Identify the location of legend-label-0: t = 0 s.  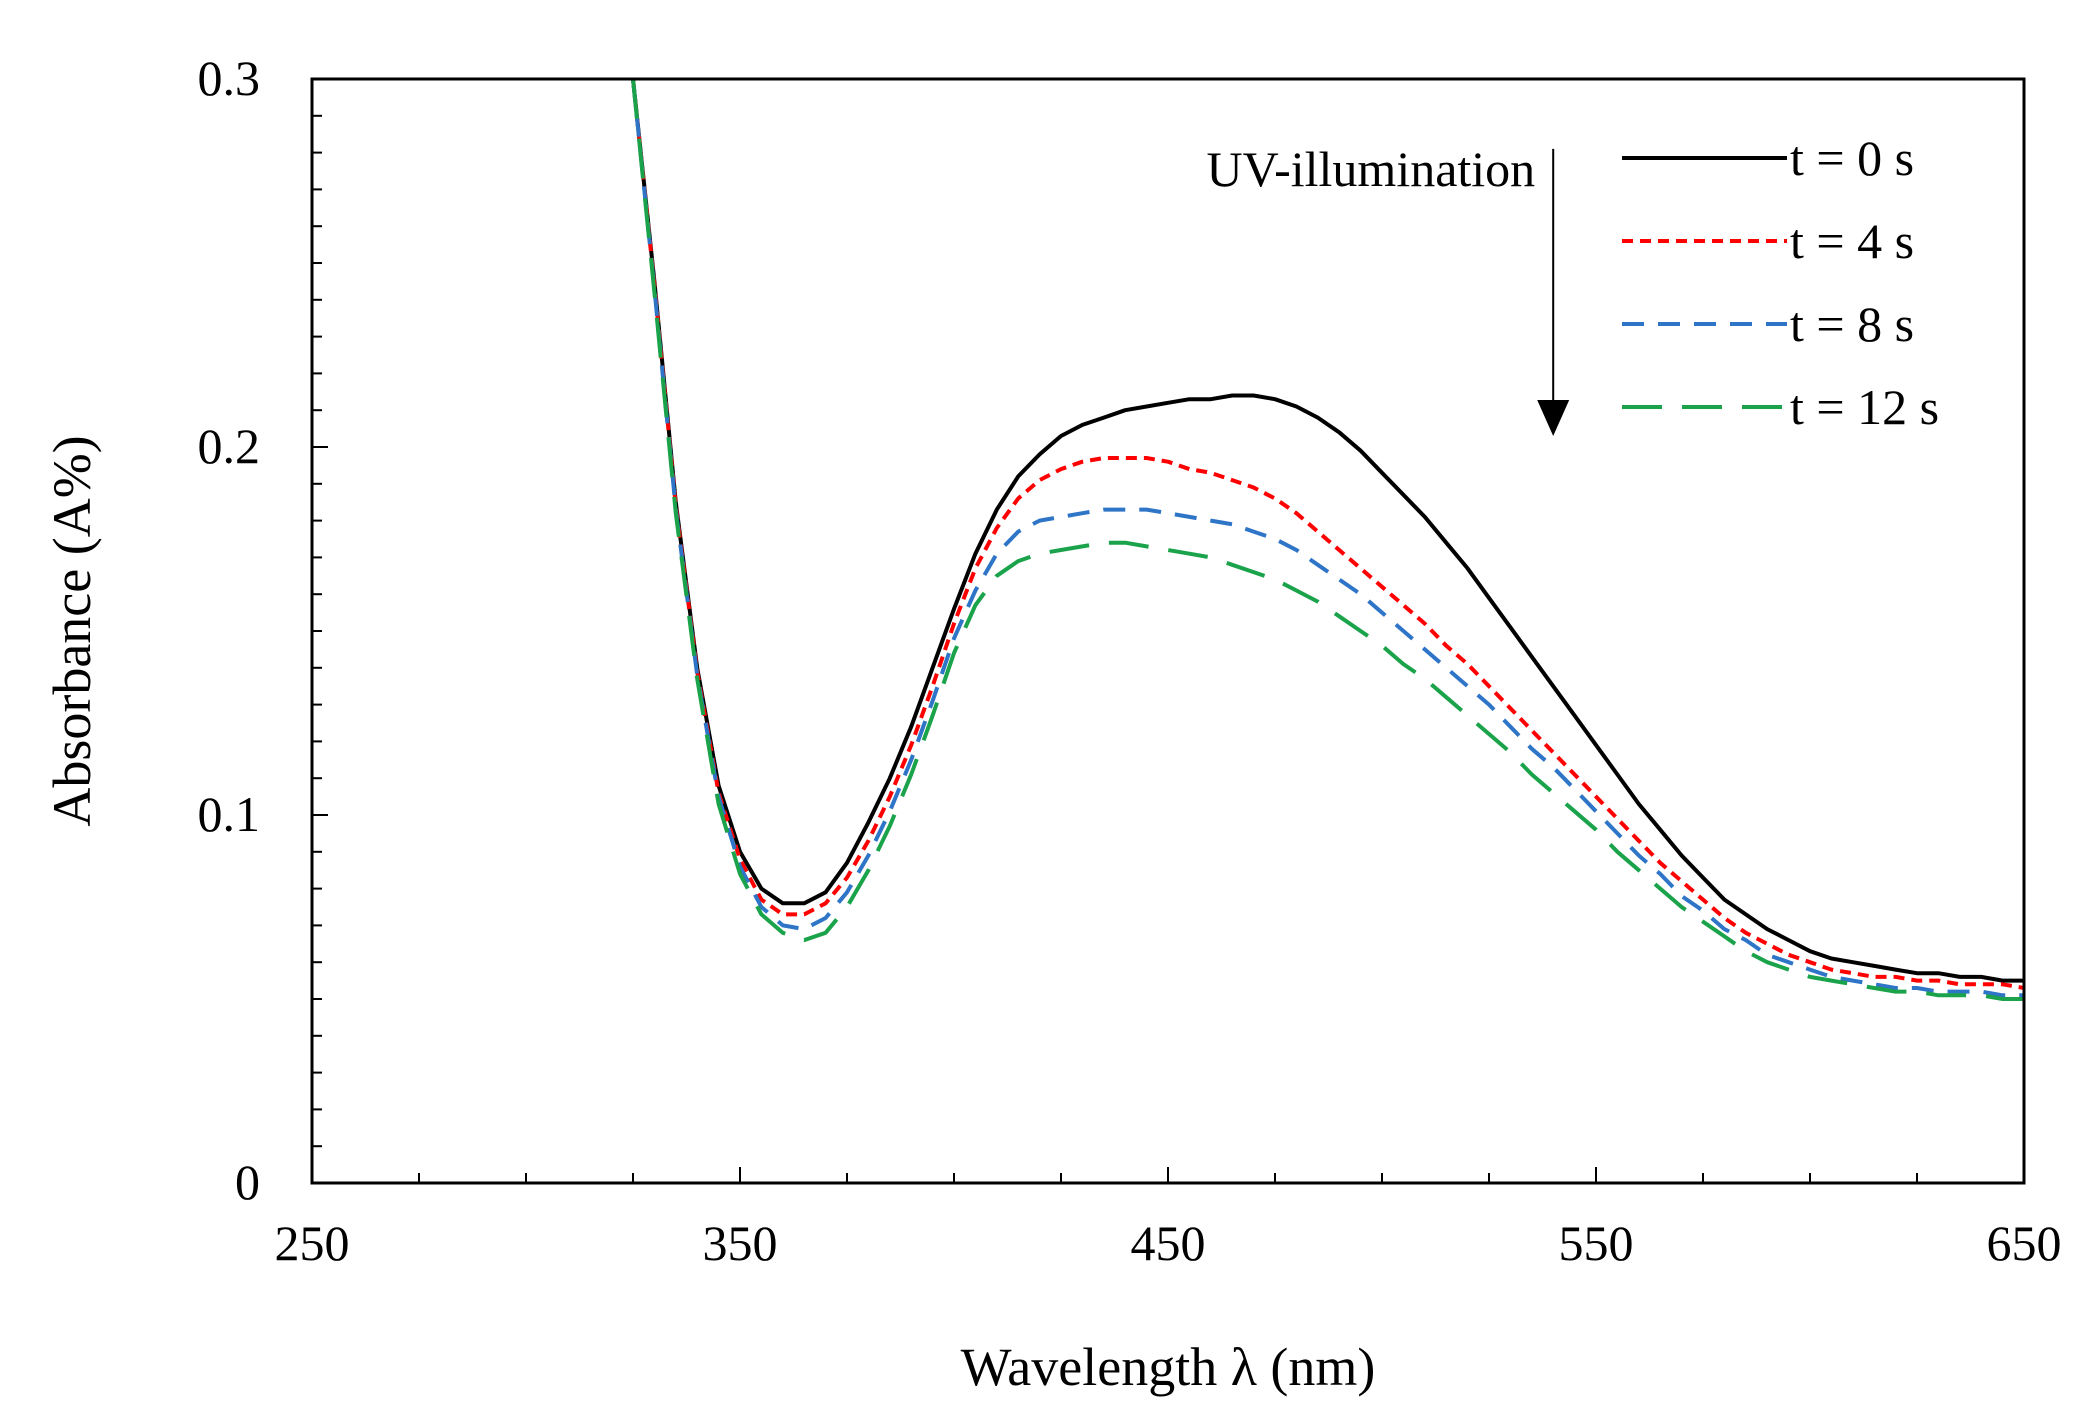
(1852, 158).